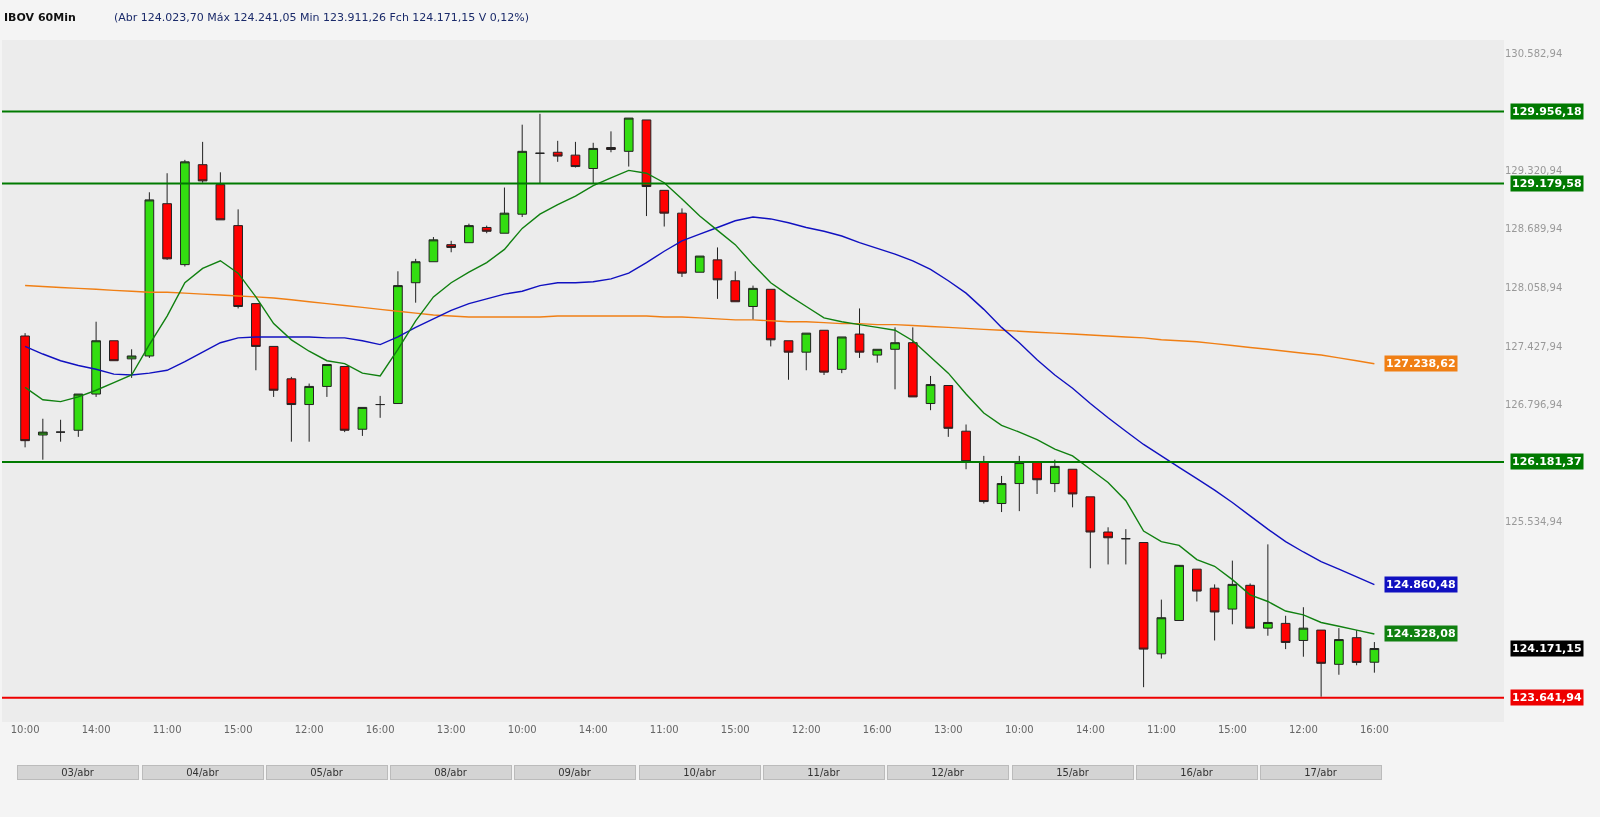  Describe the element at coordinates (1534, 346) in the screenshot. I see `y-tick-label: 127.427,94` at that location.